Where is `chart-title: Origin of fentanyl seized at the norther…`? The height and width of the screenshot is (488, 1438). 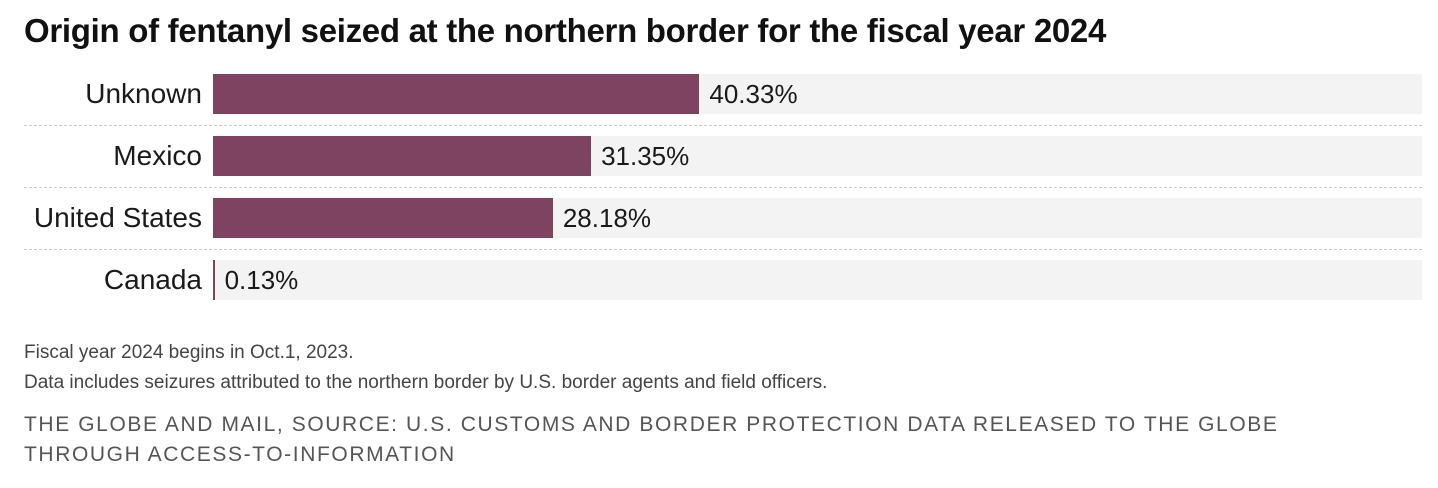 chart-title: Origin of fentanyl seized at the norther… is located at coordinates (565, 30).